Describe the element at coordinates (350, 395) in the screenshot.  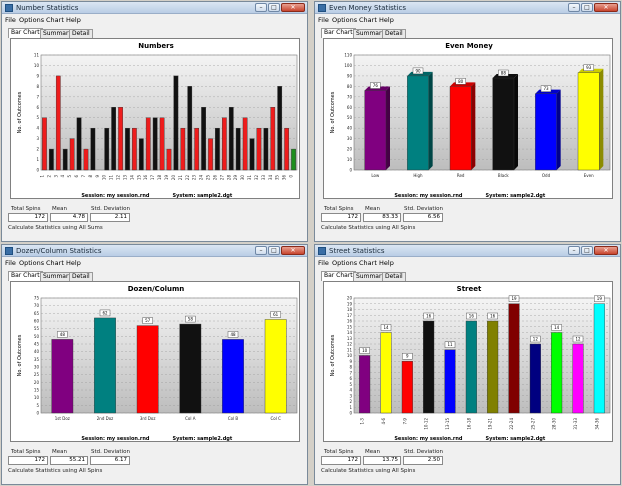
I see `y-tick-label: 3` at that location.